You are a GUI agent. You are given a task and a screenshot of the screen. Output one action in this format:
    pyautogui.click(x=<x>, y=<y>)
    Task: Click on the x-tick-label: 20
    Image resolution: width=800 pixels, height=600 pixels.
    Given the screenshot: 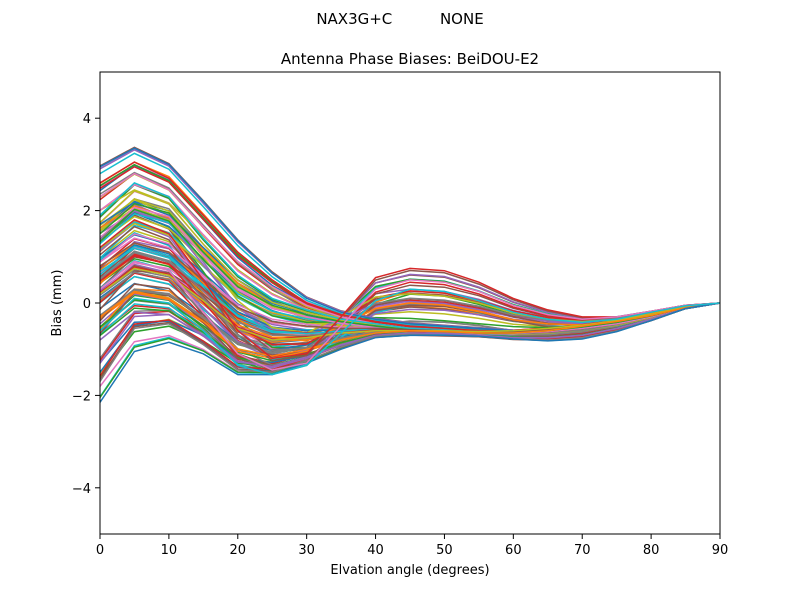 What is the action you would take?
    pyautogui.click(x=238, y=550)
    